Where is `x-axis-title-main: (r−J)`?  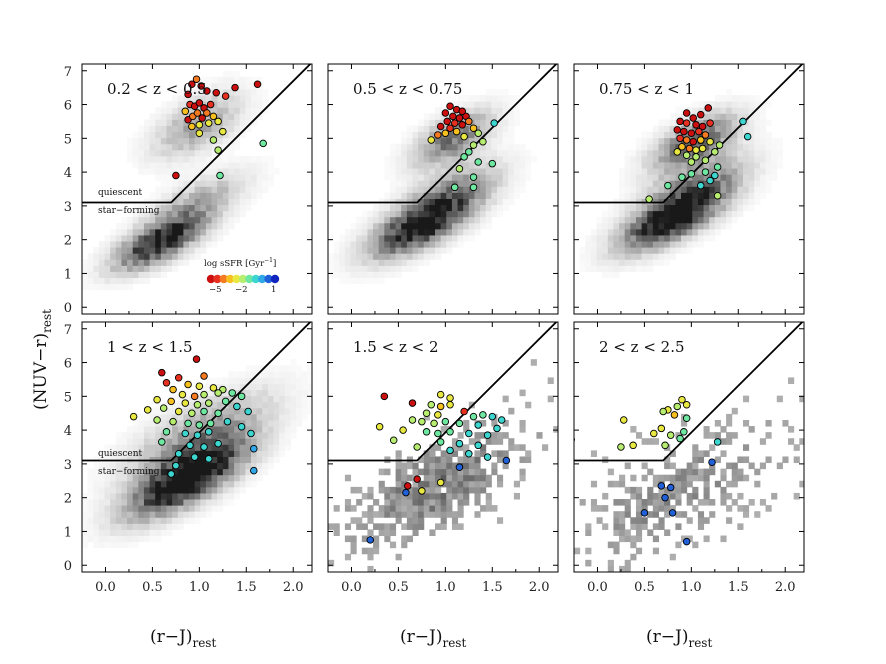 x-axis-title-main: (r−J) is located at coordinates (421, 637).